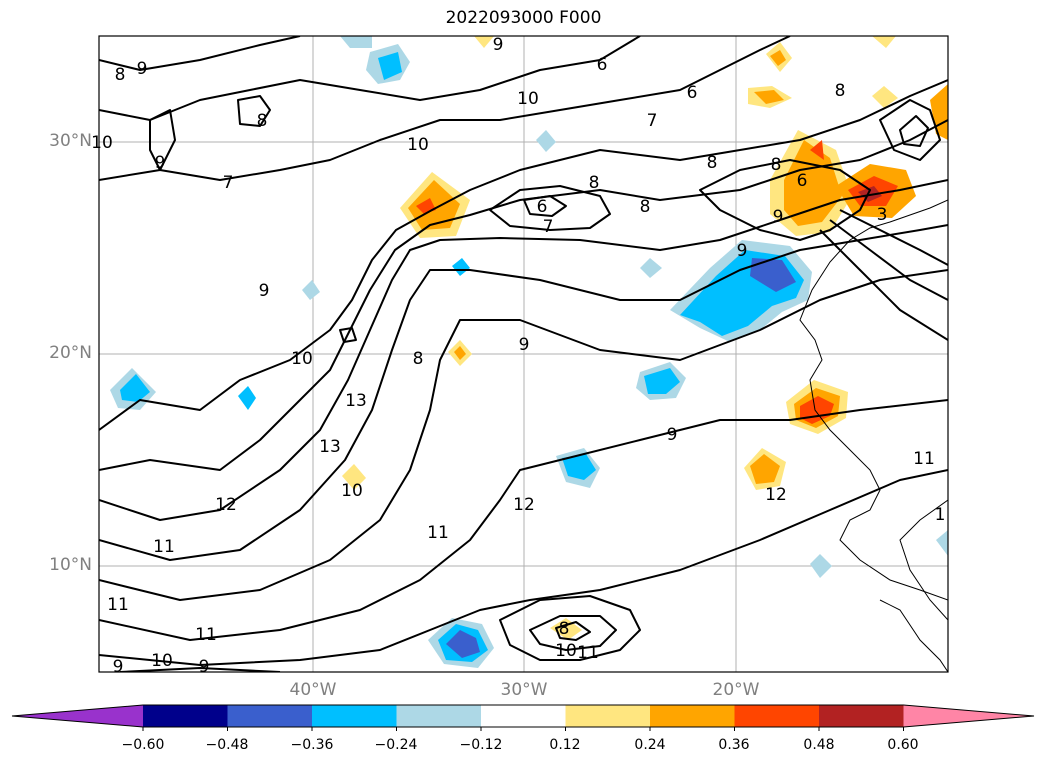 The height and width of the screenshot is (765, 1047). What do you see at coordinates (734, 745) in the screenshot?
I see `colorbar-tick: 0.36` at bounding box center [734, 745].